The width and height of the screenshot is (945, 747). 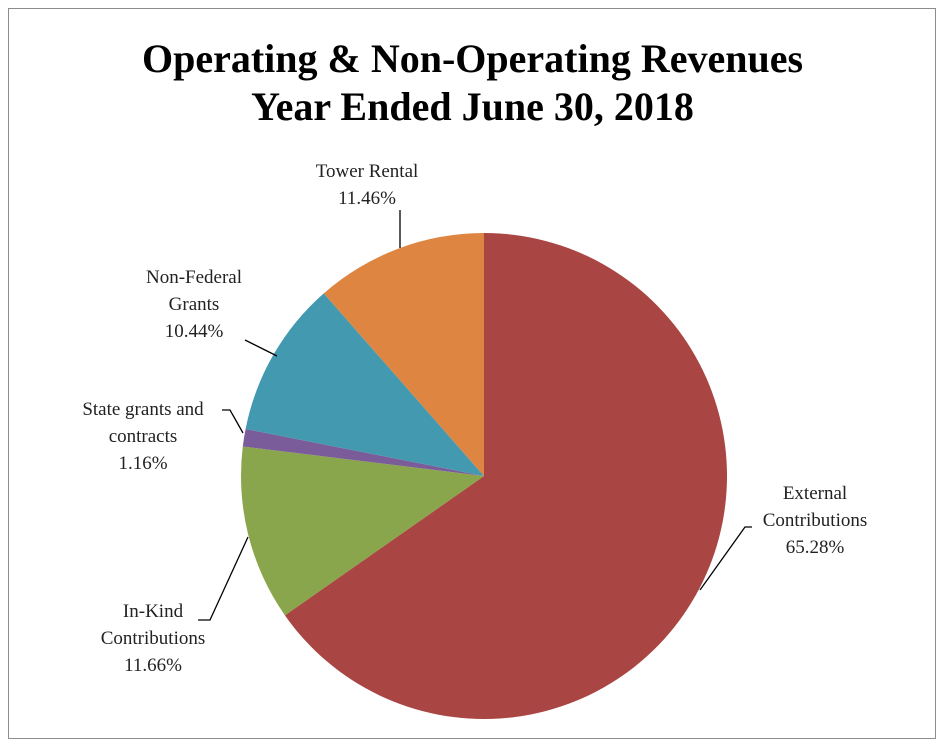 What do you see at coordinates (194, 291) in the screenshot?
I see `category-label: Non-Federal Grants` at bounding box center [194, 291].